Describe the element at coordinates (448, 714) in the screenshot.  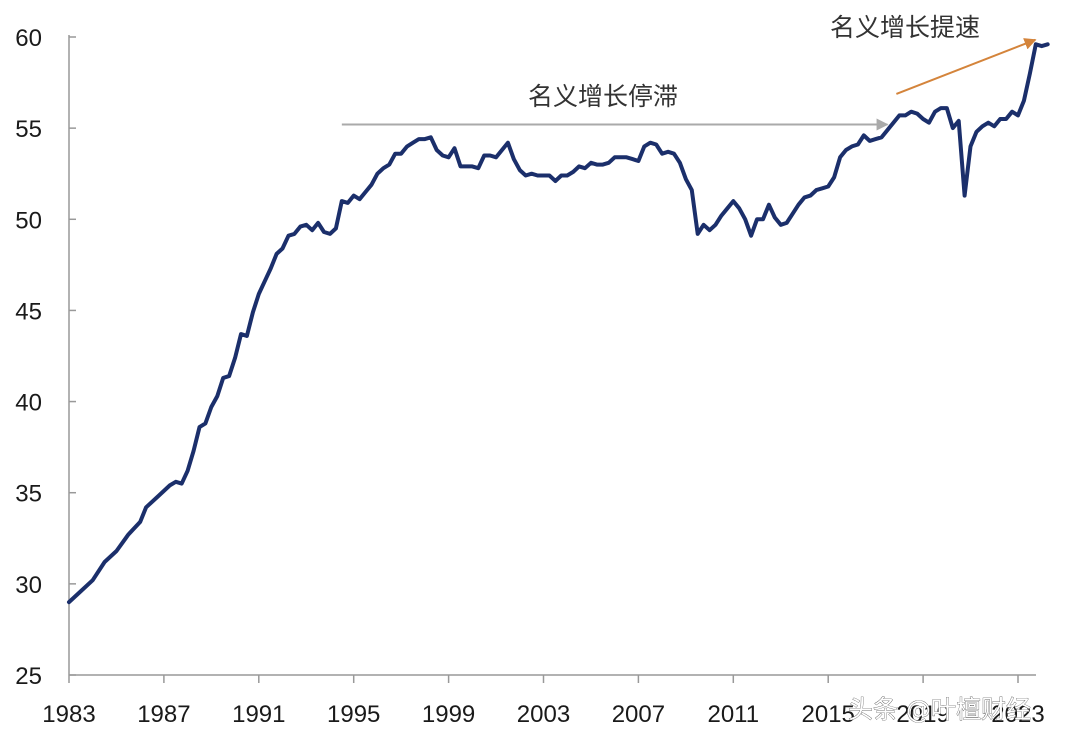
I see `x-tick-label: 1999` at that location.